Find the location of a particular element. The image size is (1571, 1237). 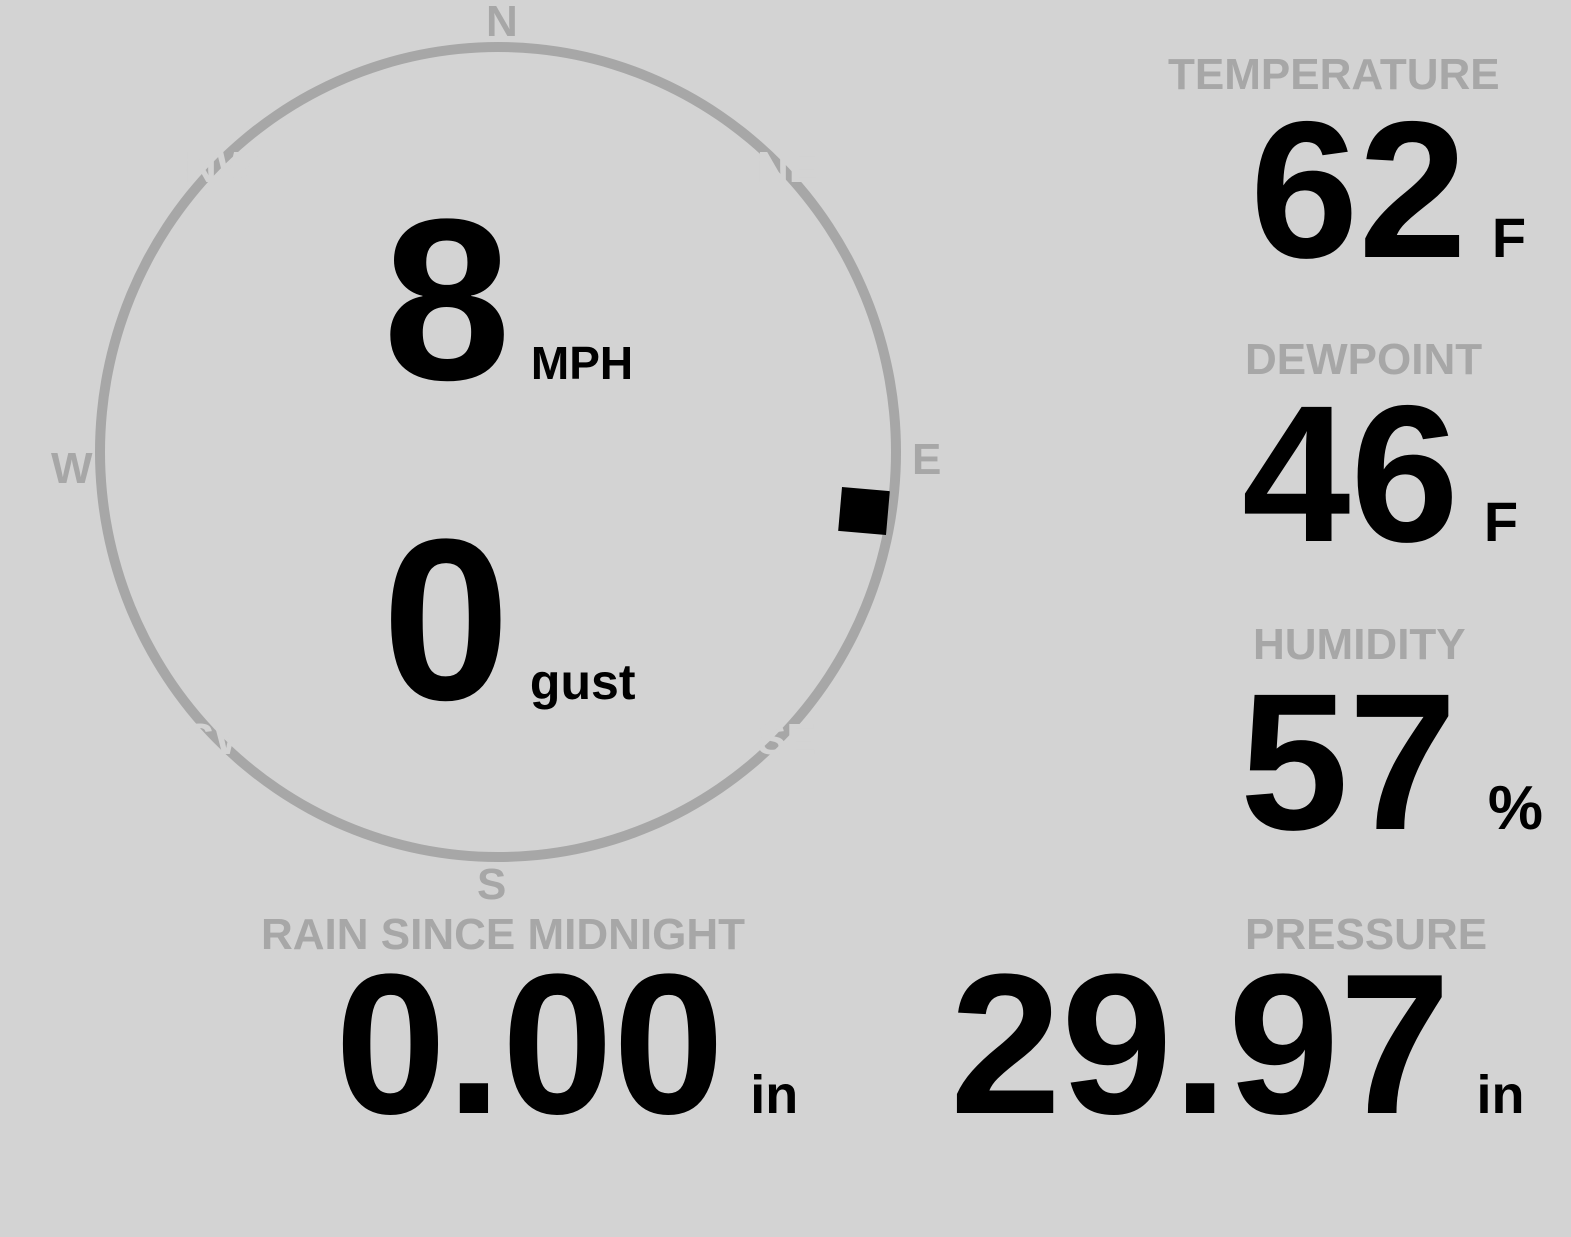

dewpoint-value: 46 is located at coordinates (1350, 474).